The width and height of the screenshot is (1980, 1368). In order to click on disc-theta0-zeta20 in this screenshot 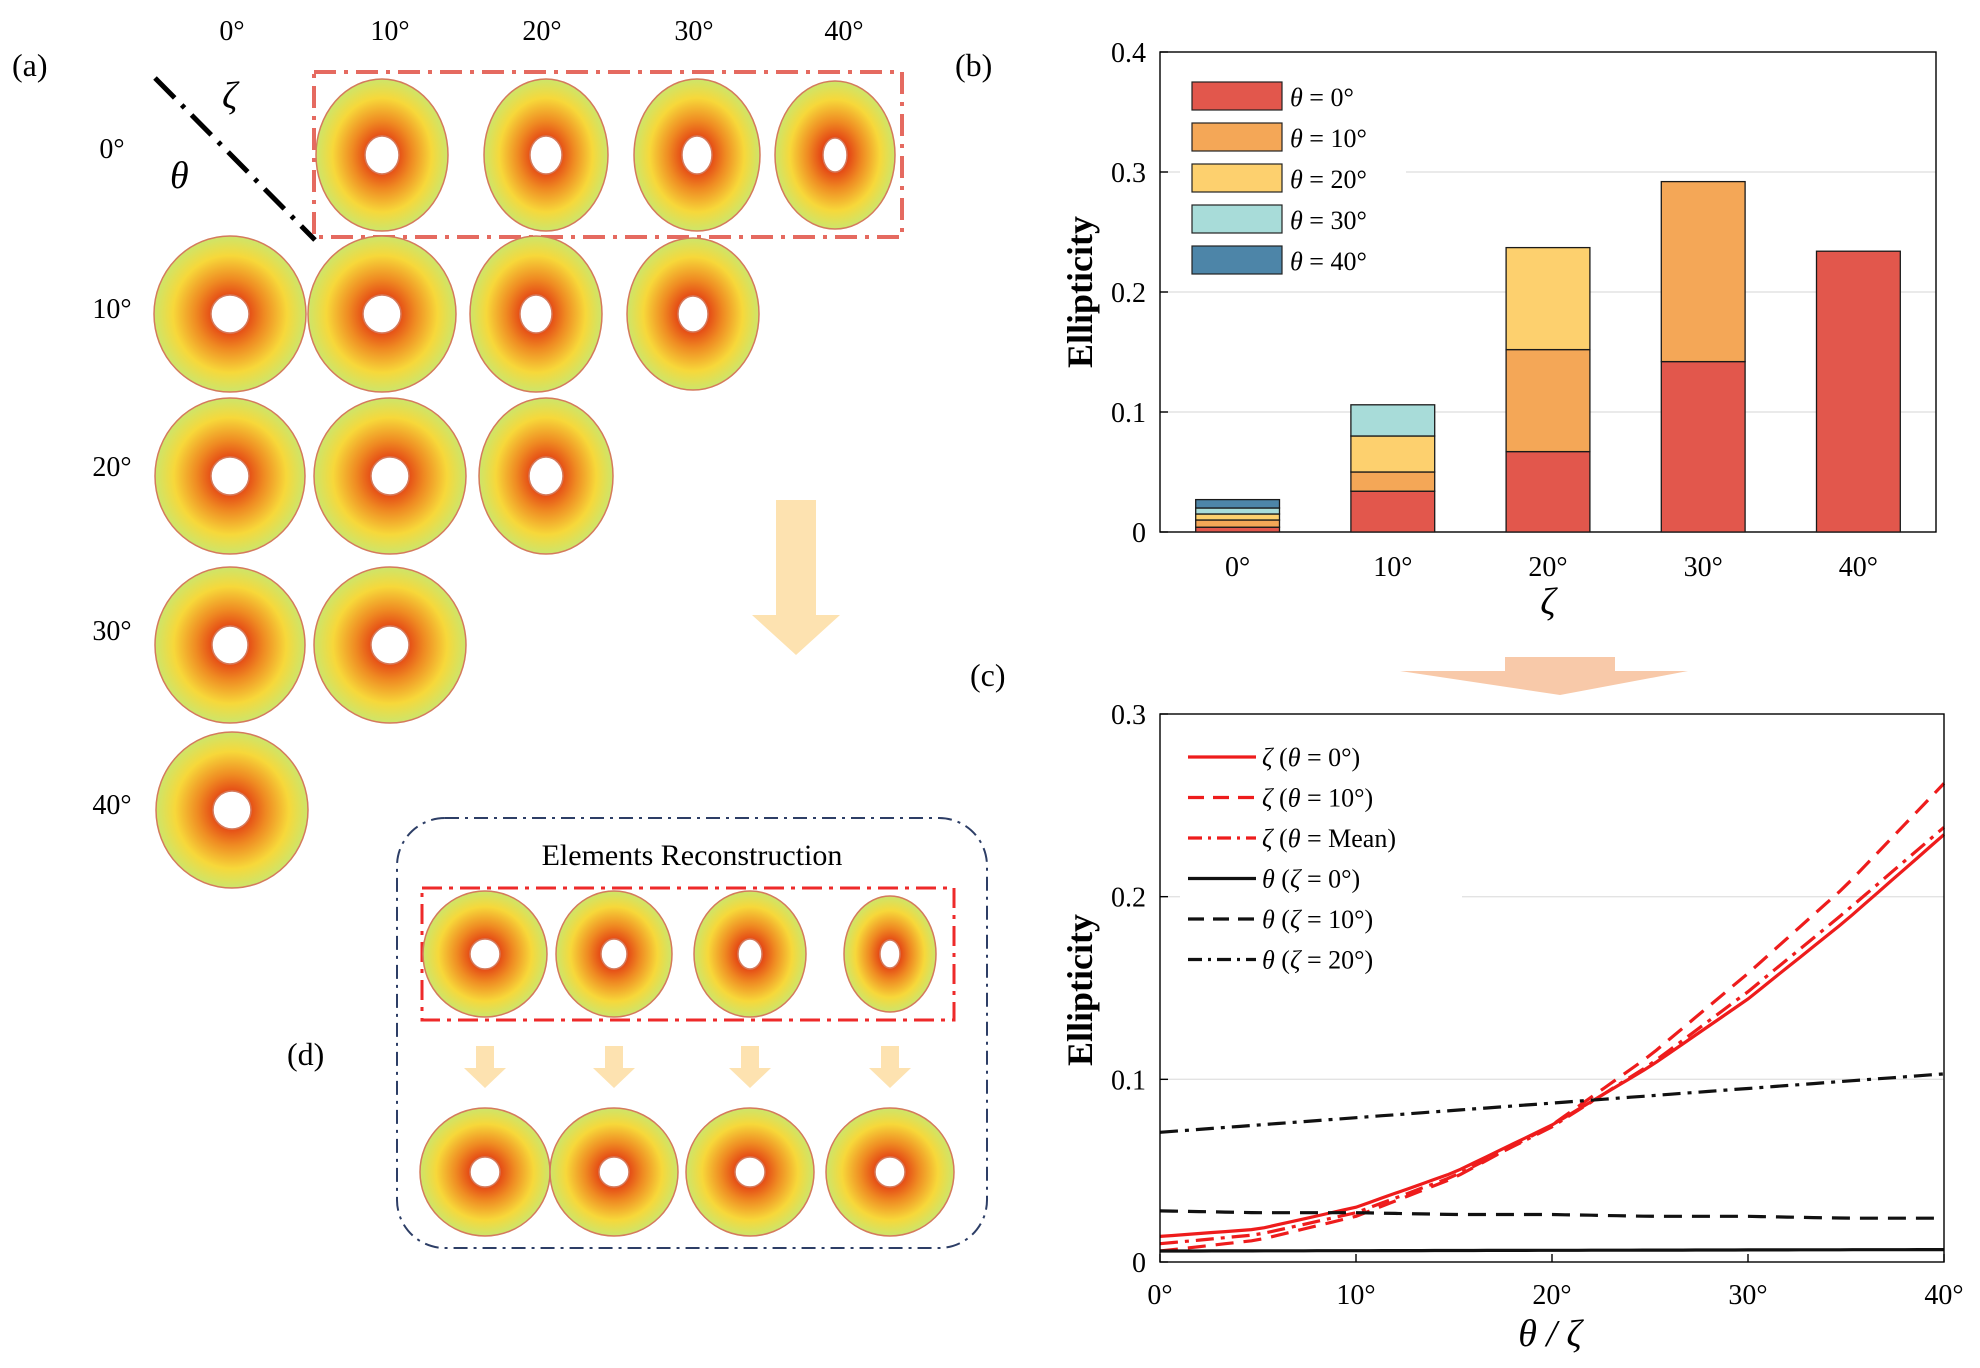, I will do `click(546, 155)`.